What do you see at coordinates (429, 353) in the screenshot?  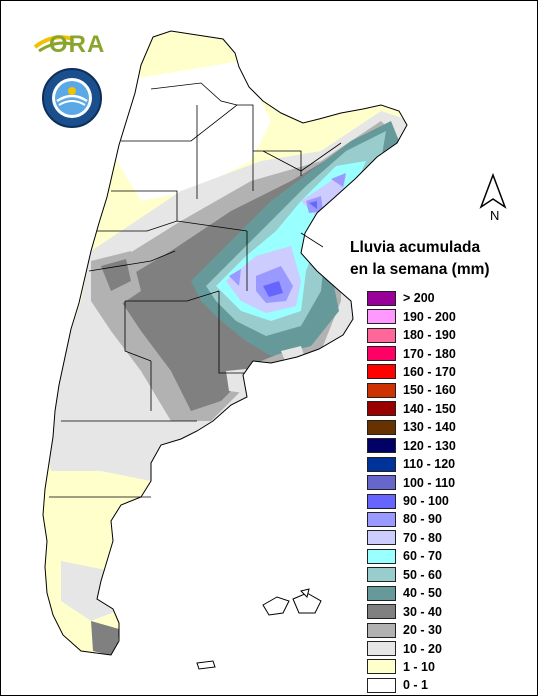 I see `legend-label: 170 - 180` at bounding box center [429, 353].